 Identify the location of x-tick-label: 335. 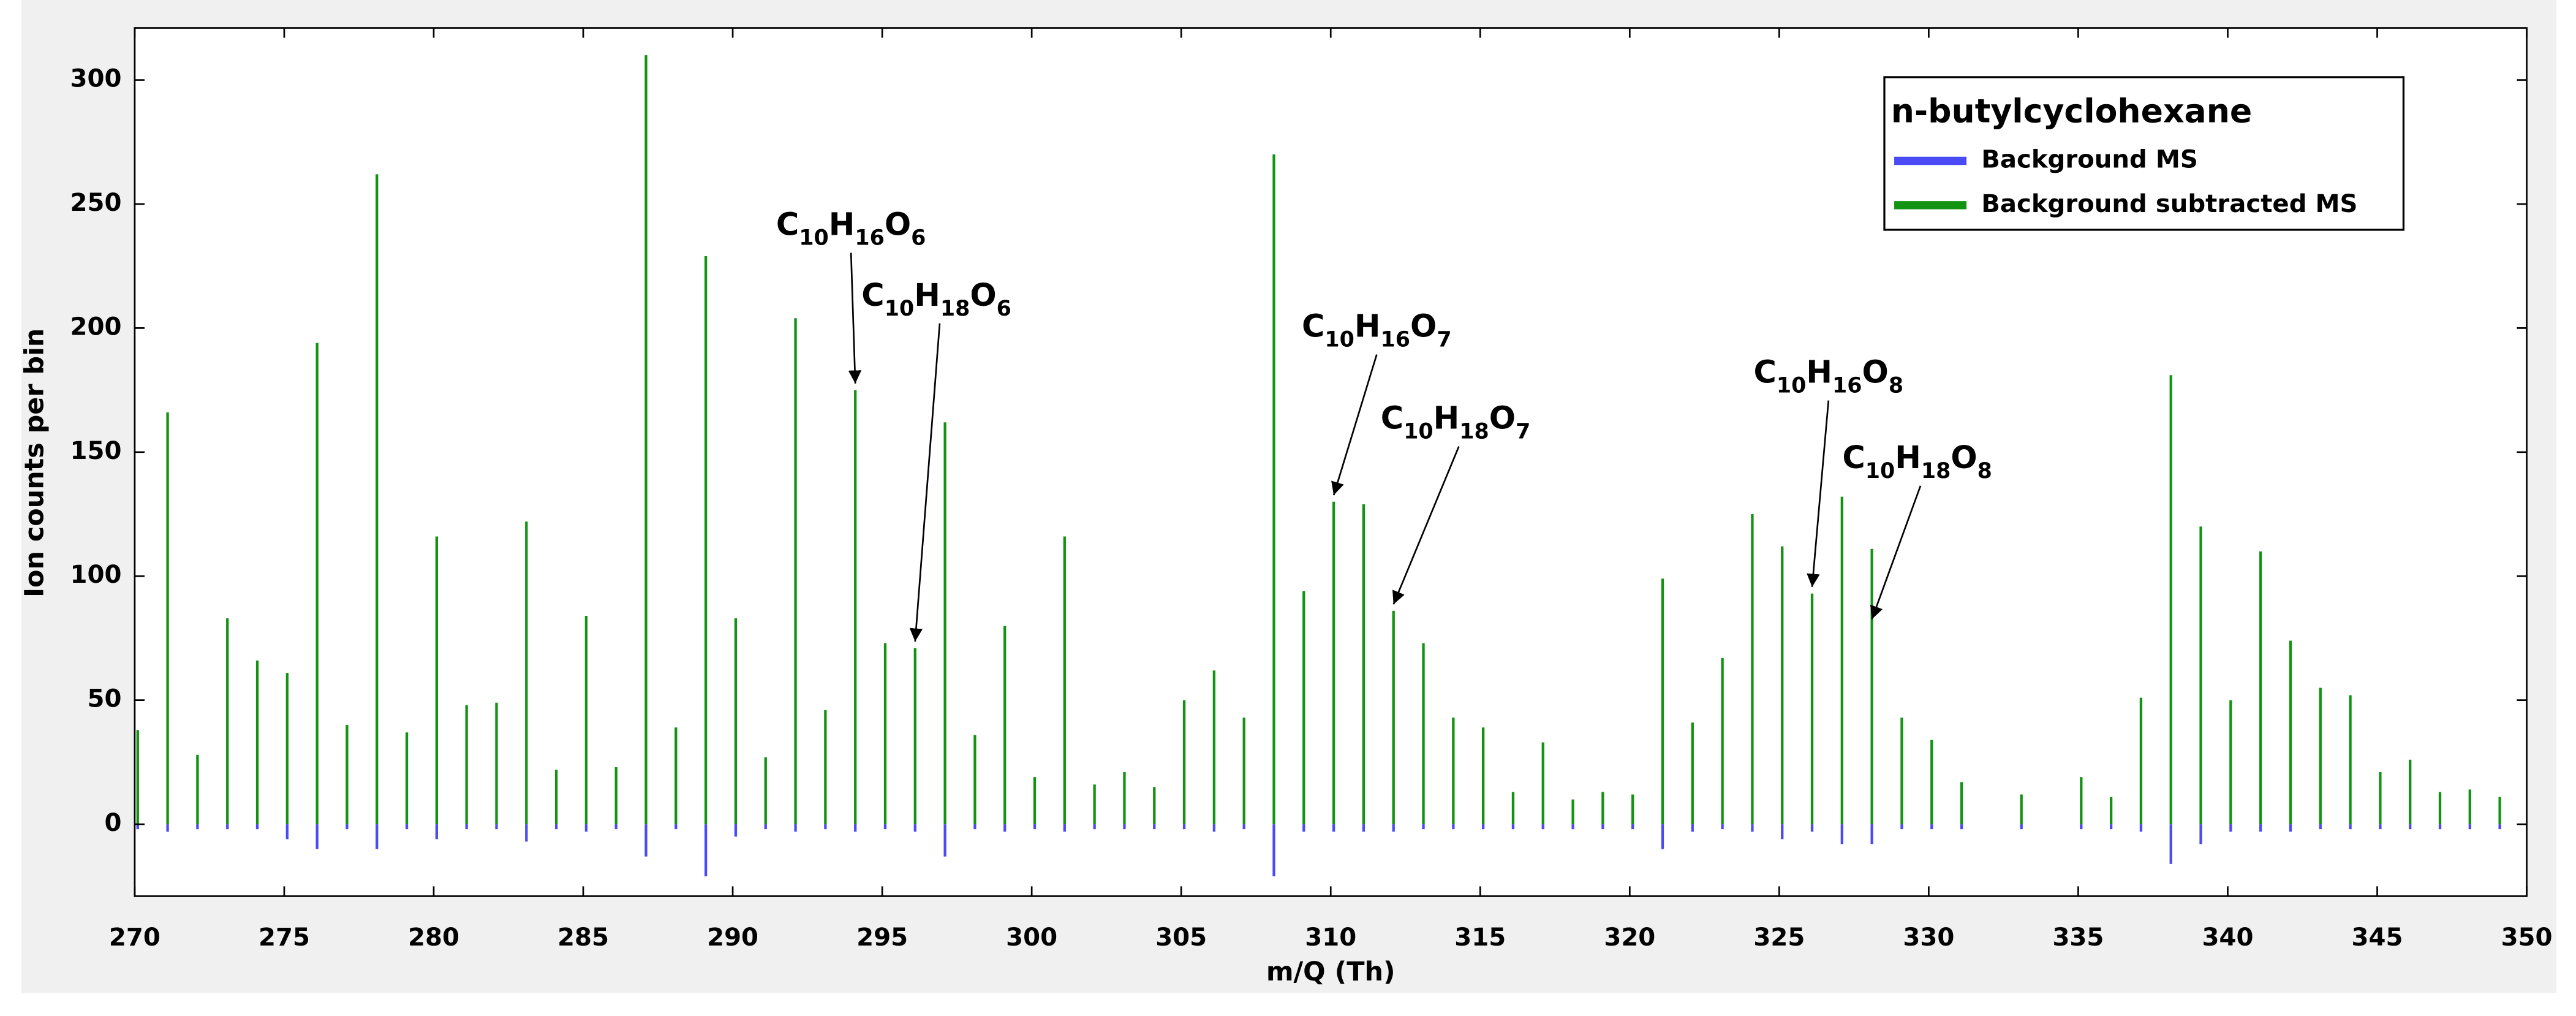
(2078, 937).